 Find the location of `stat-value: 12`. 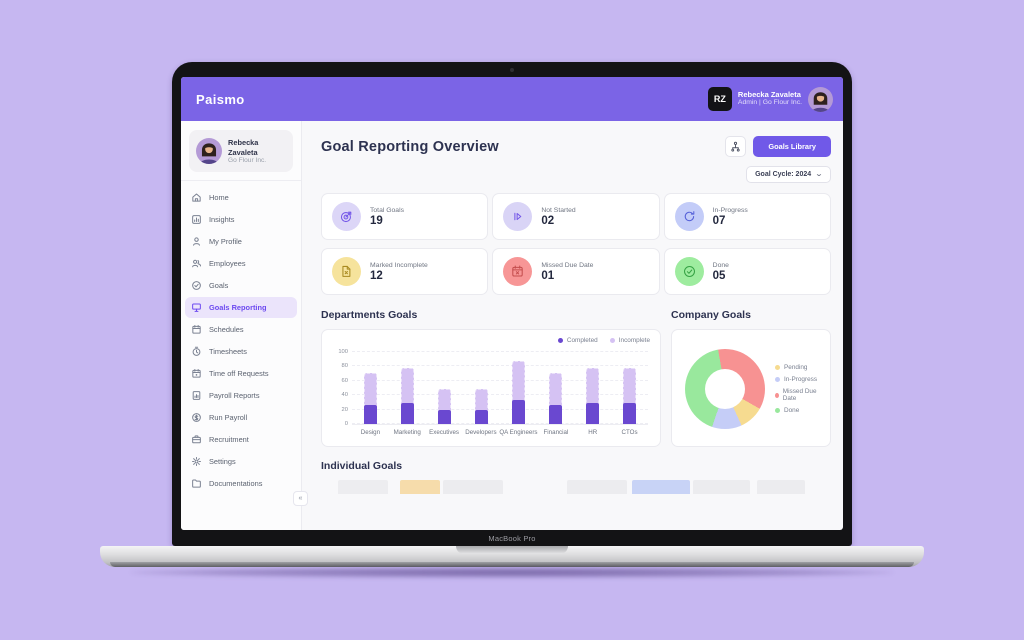

stat-value: 12 is located at coordinates (376, 275).